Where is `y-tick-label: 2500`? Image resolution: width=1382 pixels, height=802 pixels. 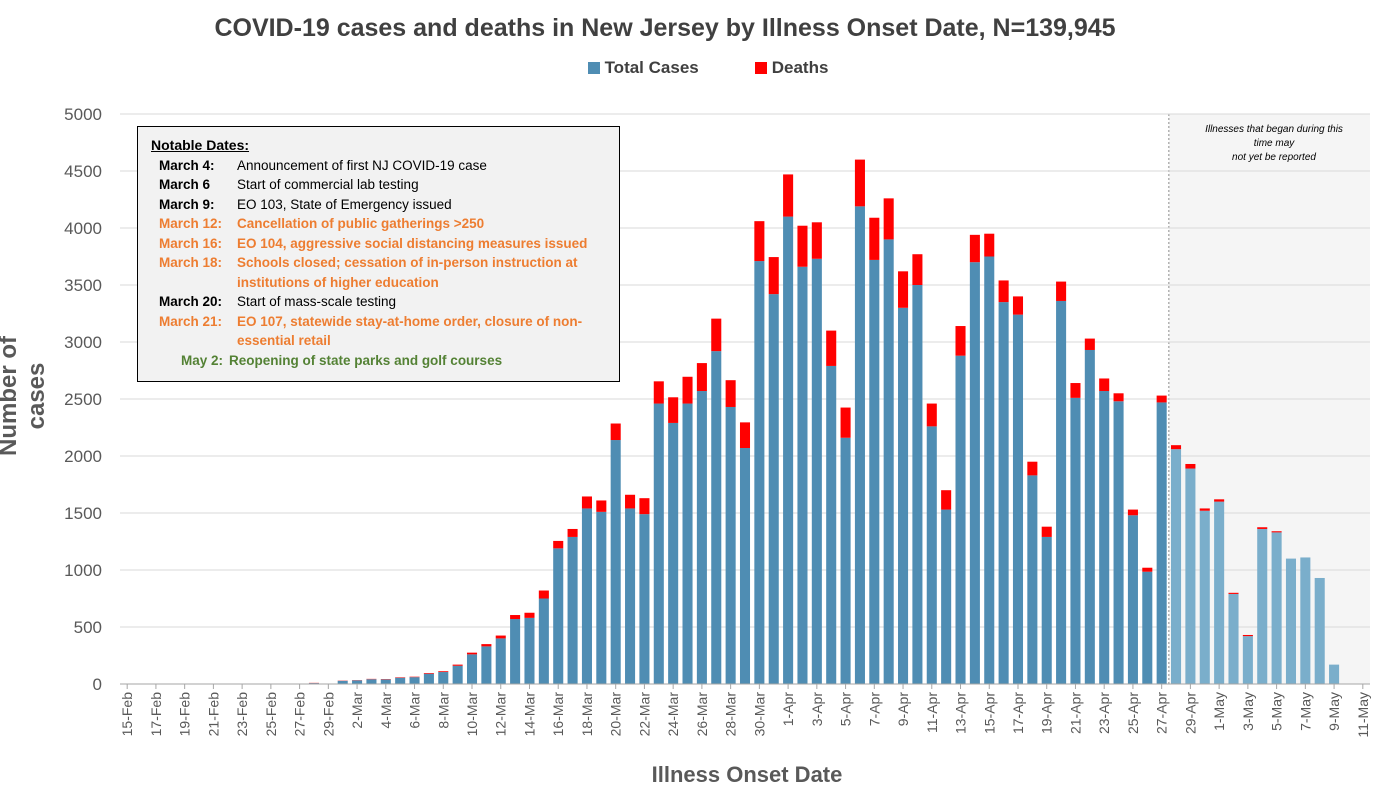 y-tick-label: 2500 is located at coordinates (83, 399).